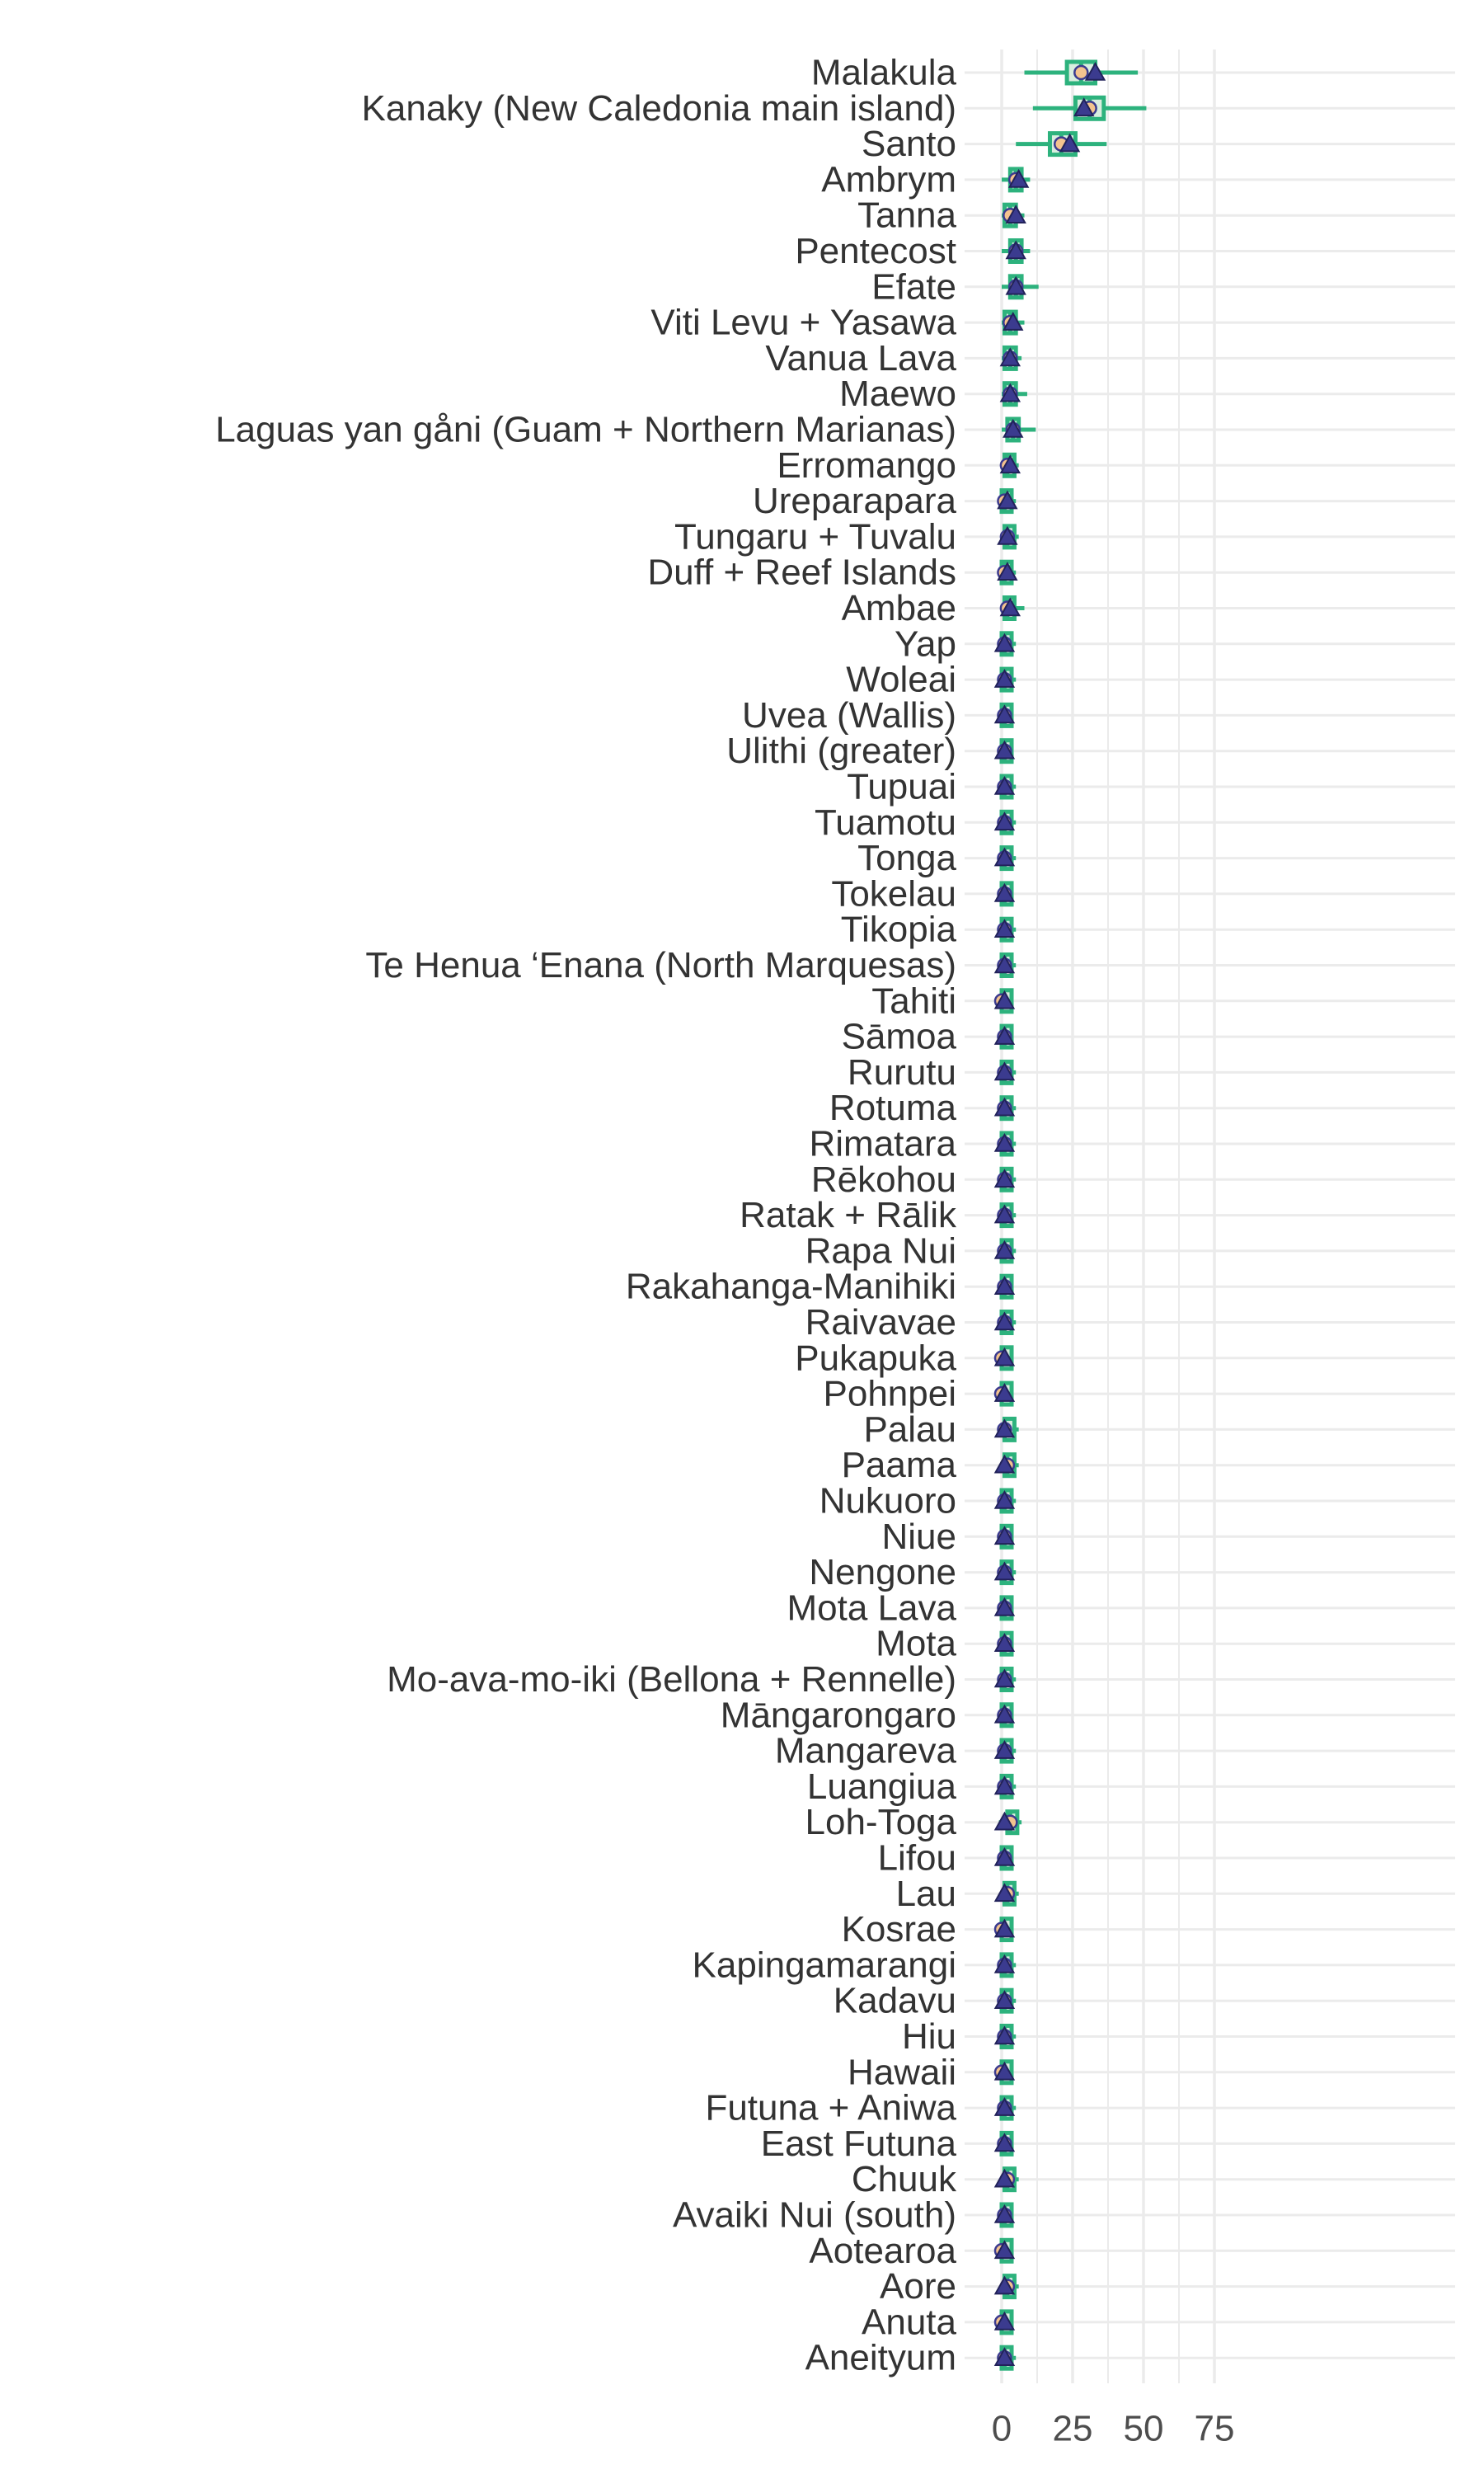 This screenshot has height=2474, width=1484. I want to click on category-label: Tikopia, so click(899, 930).